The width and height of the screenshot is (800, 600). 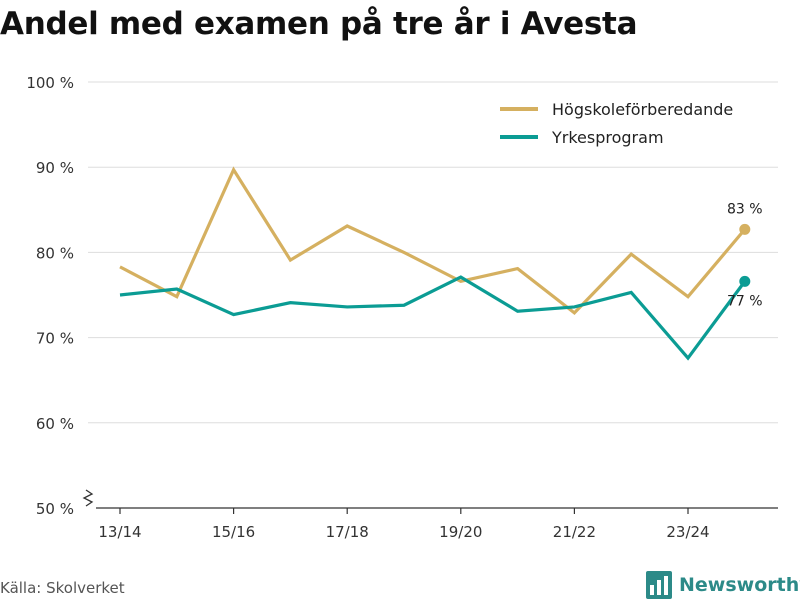 I want to click on y-tick-label: 50 %, so click(x=55, y=509).